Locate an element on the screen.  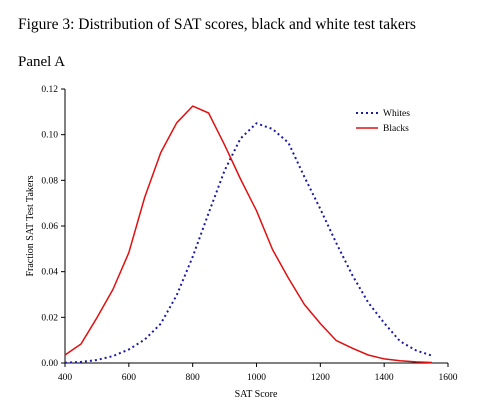
y-axis-ticks: 0.00 0.02 0.04 0.06 0.08 0.10 0.12 is located at coordinates (53, 227).